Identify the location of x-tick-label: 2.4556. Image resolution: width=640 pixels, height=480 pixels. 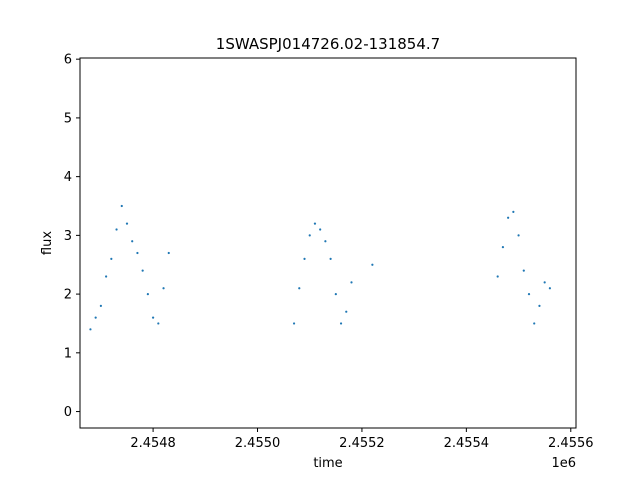
(571, 443).